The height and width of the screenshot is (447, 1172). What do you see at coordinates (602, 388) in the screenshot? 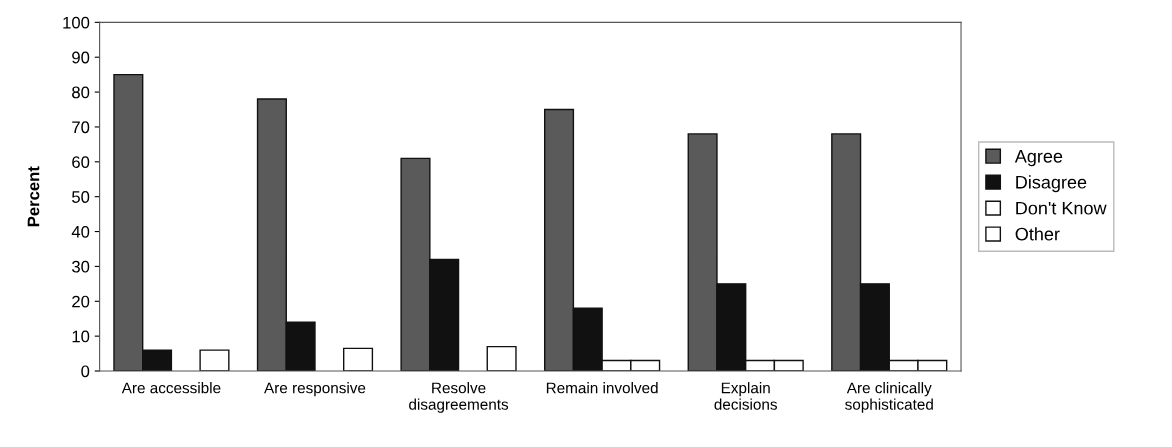
I see `x-tick-label: Remain involved` at bounding box center [602, 388].